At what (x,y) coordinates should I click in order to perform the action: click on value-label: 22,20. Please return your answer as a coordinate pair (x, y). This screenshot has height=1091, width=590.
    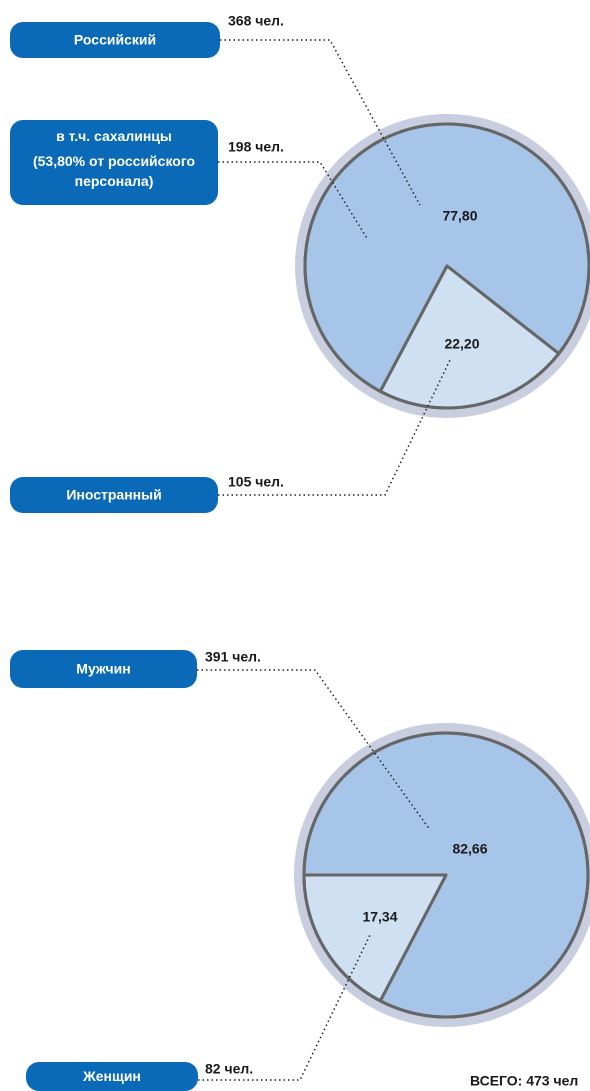
    Looking at the image, I should click on (461, 344).